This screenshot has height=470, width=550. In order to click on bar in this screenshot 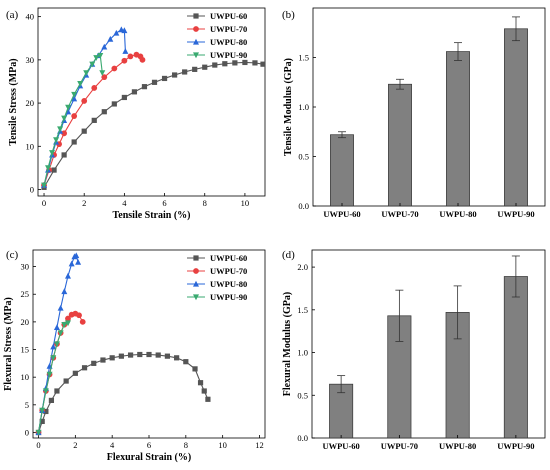, I will do `click(516, 117)`.